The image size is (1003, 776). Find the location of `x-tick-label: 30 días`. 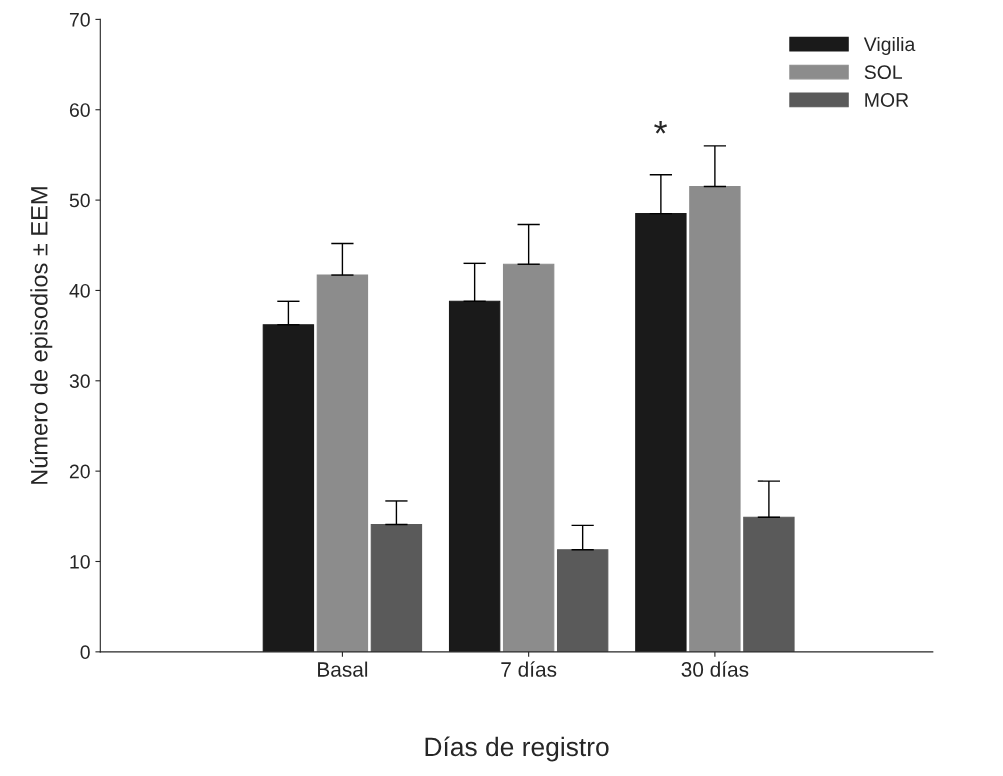

x-tick-label: 30 días is located at coordinates (715, 669).